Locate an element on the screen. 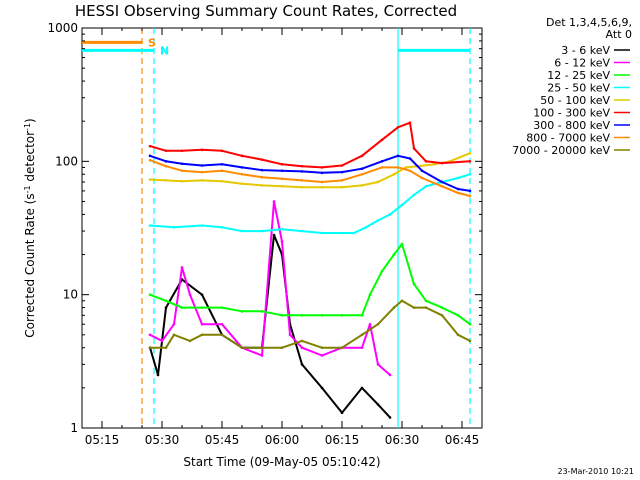 The width and height of the screenshot is (640, 480). y-tick-label: 100 is located at coordinates (66, 161).